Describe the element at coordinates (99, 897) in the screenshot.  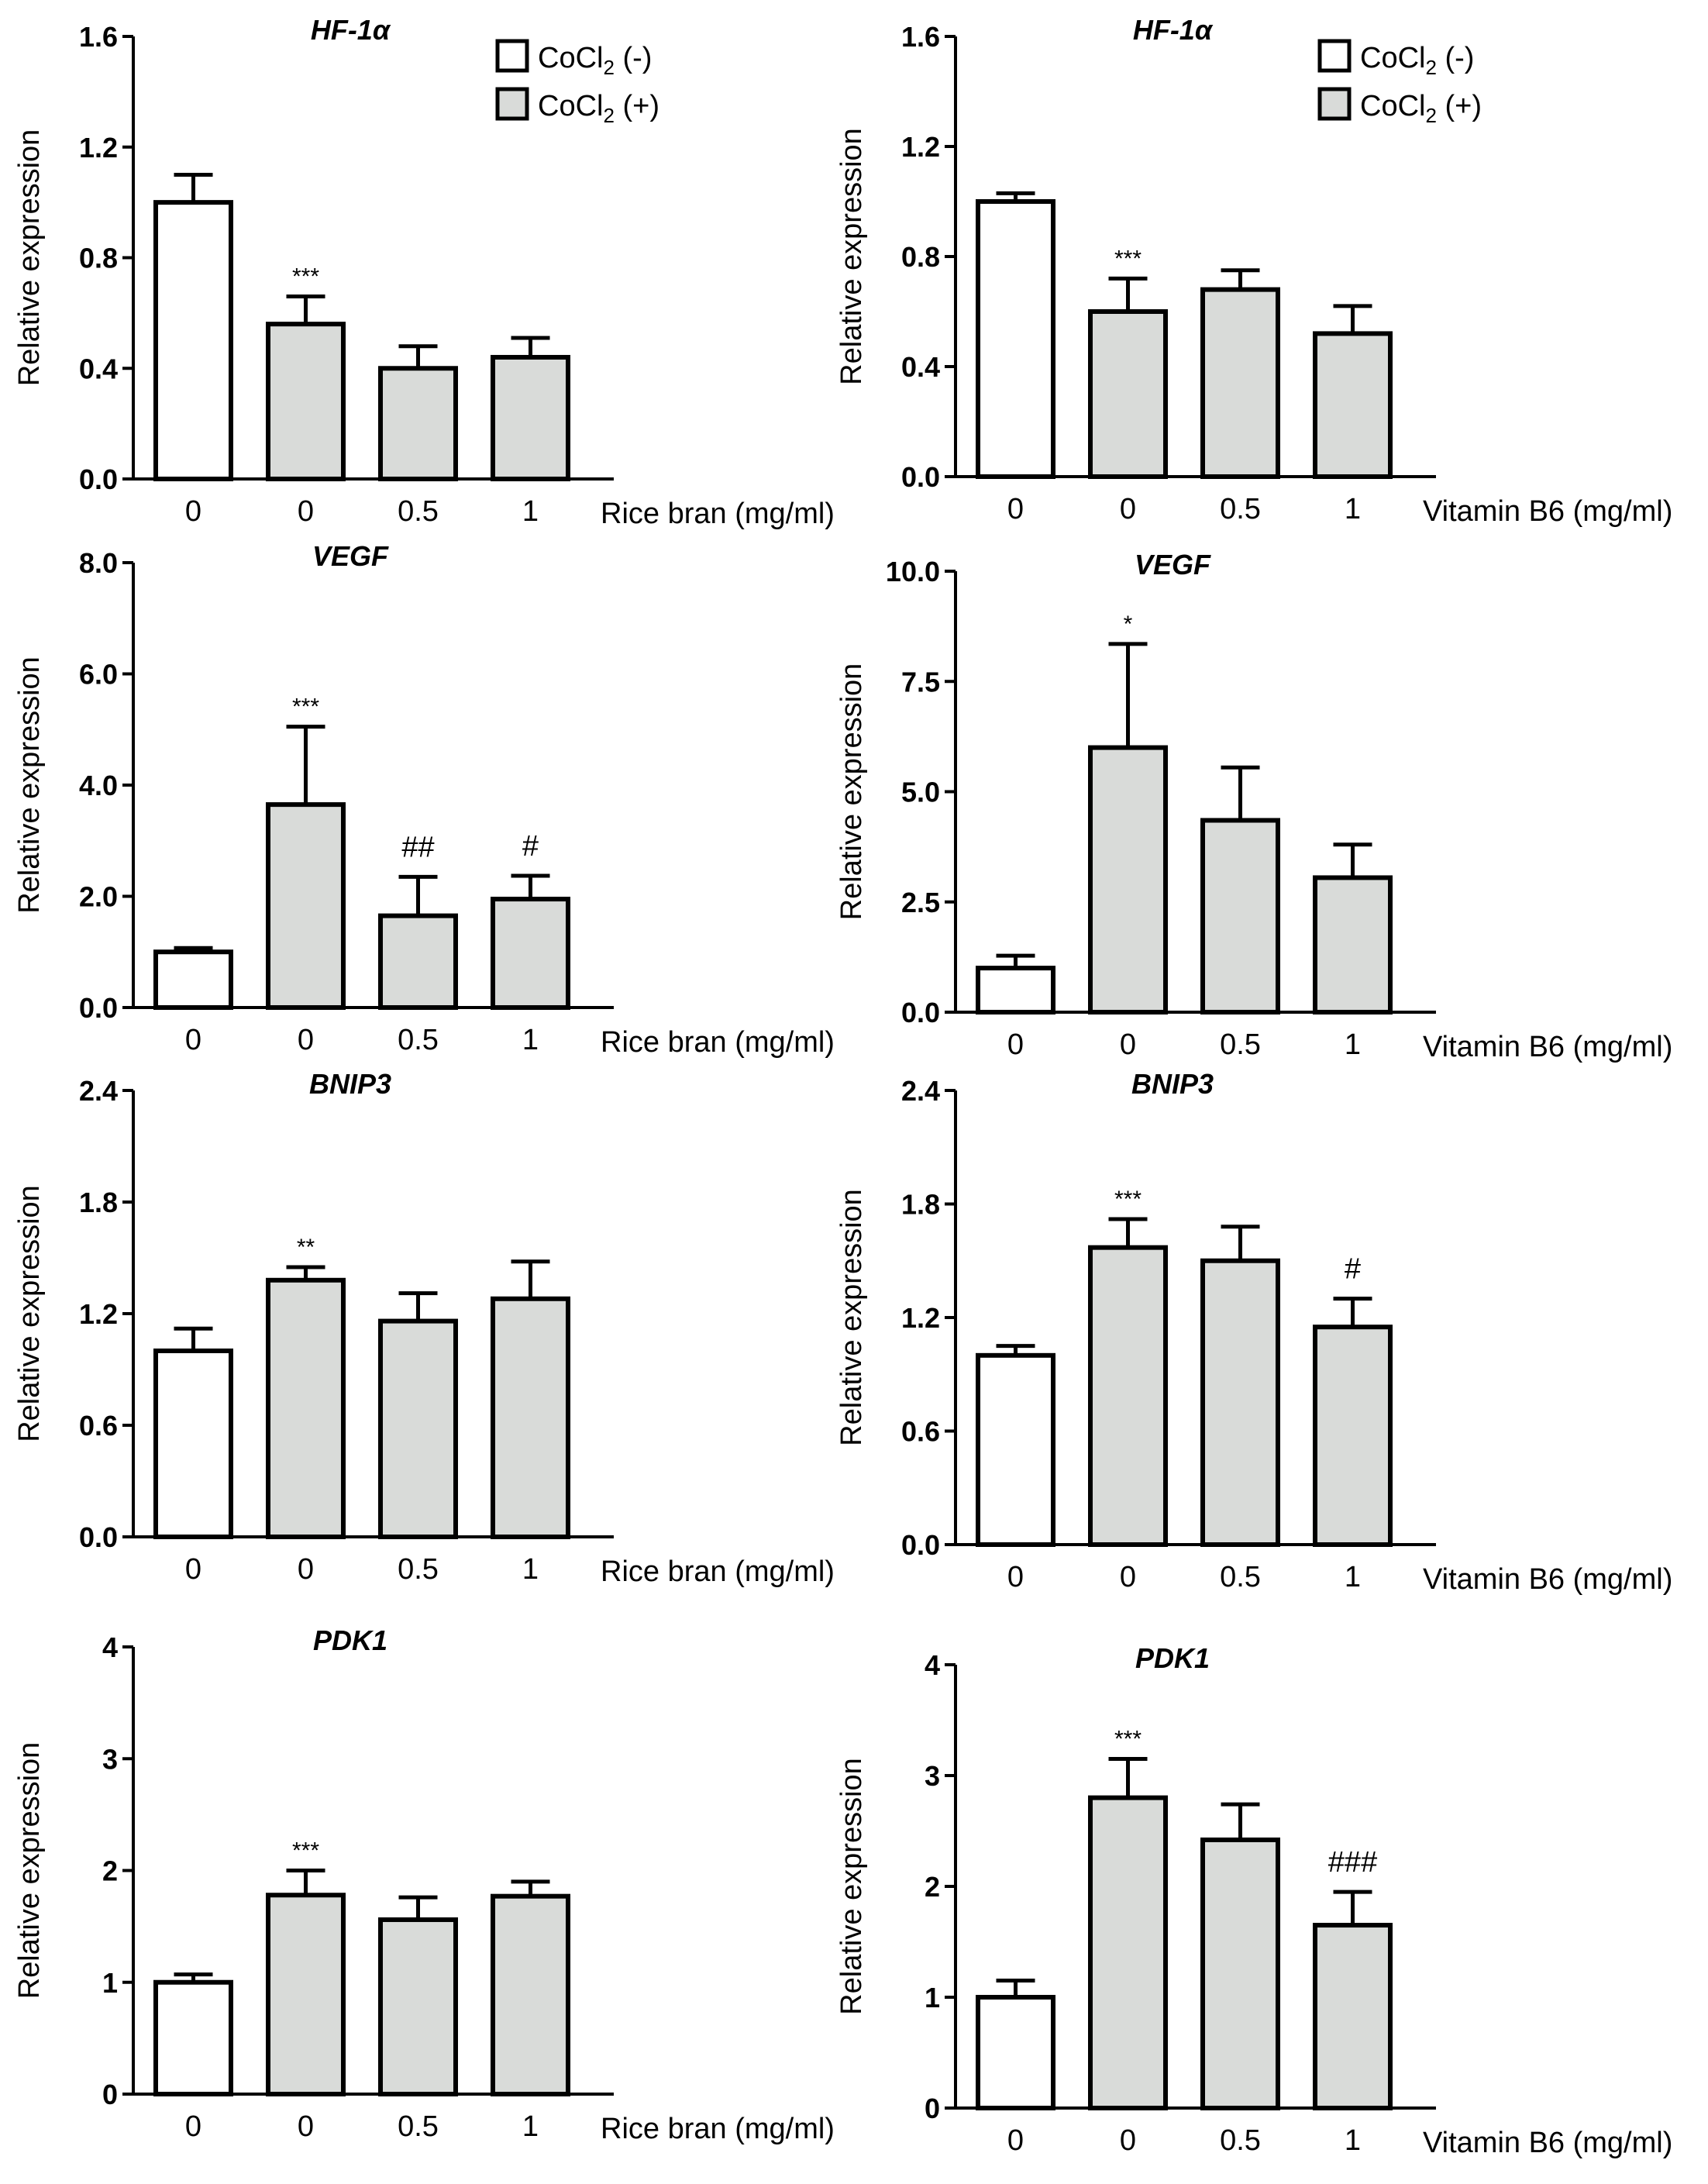
I see `y-tick-label: 2.0` at that location.